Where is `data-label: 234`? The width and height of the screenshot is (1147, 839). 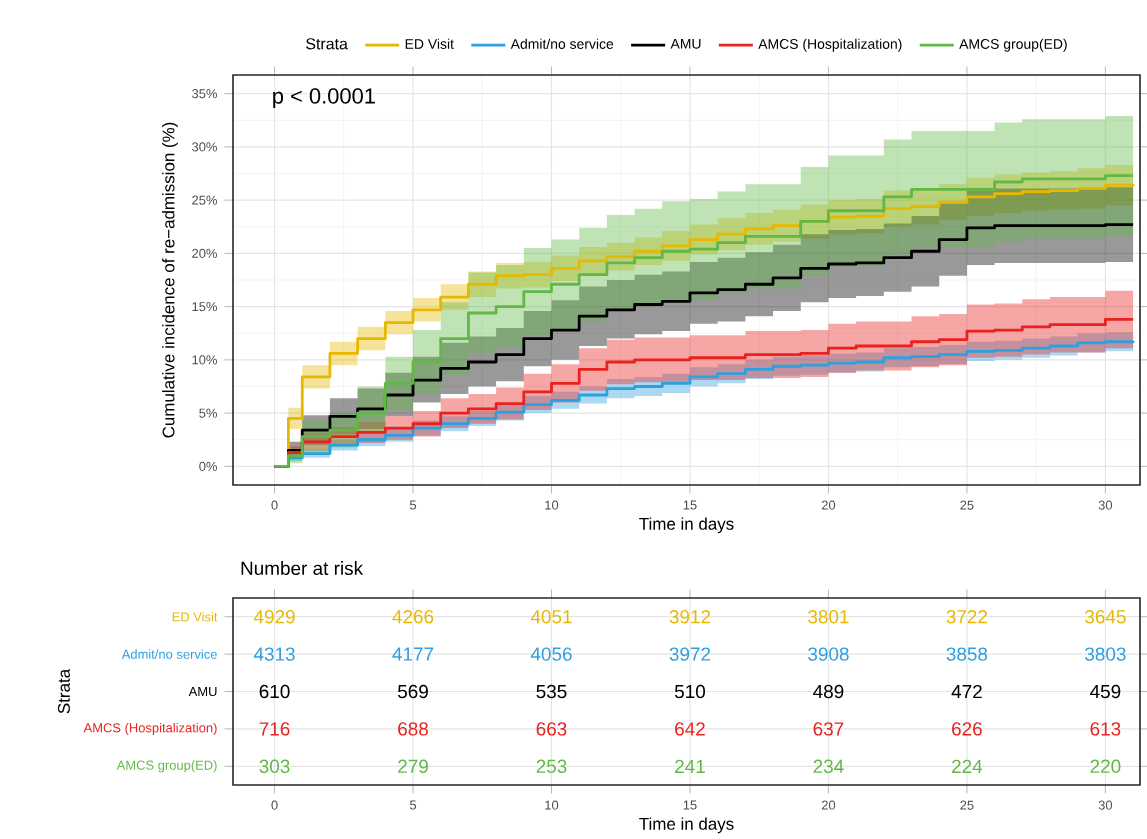 data-label: 234 is located at coordinates (828, 766).